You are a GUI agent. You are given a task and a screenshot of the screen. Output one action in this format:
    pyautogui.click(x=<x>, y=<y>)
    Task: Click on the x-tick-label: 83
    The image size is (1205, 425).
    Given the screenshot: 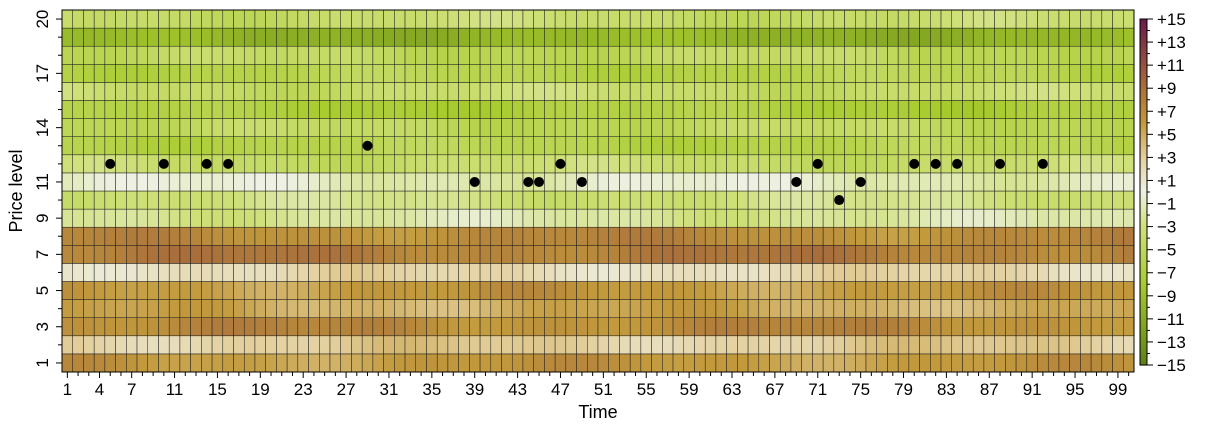 What is the action you would take?
    pyautogui.click(x=946, y=389)
    